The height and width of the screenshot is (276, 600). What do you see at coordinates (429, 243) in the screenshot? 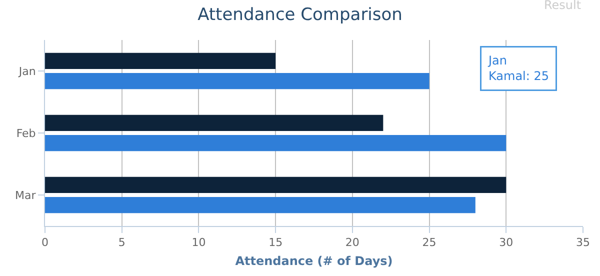
I see `x-tick-label: 25` at bounding box center [429, 243].